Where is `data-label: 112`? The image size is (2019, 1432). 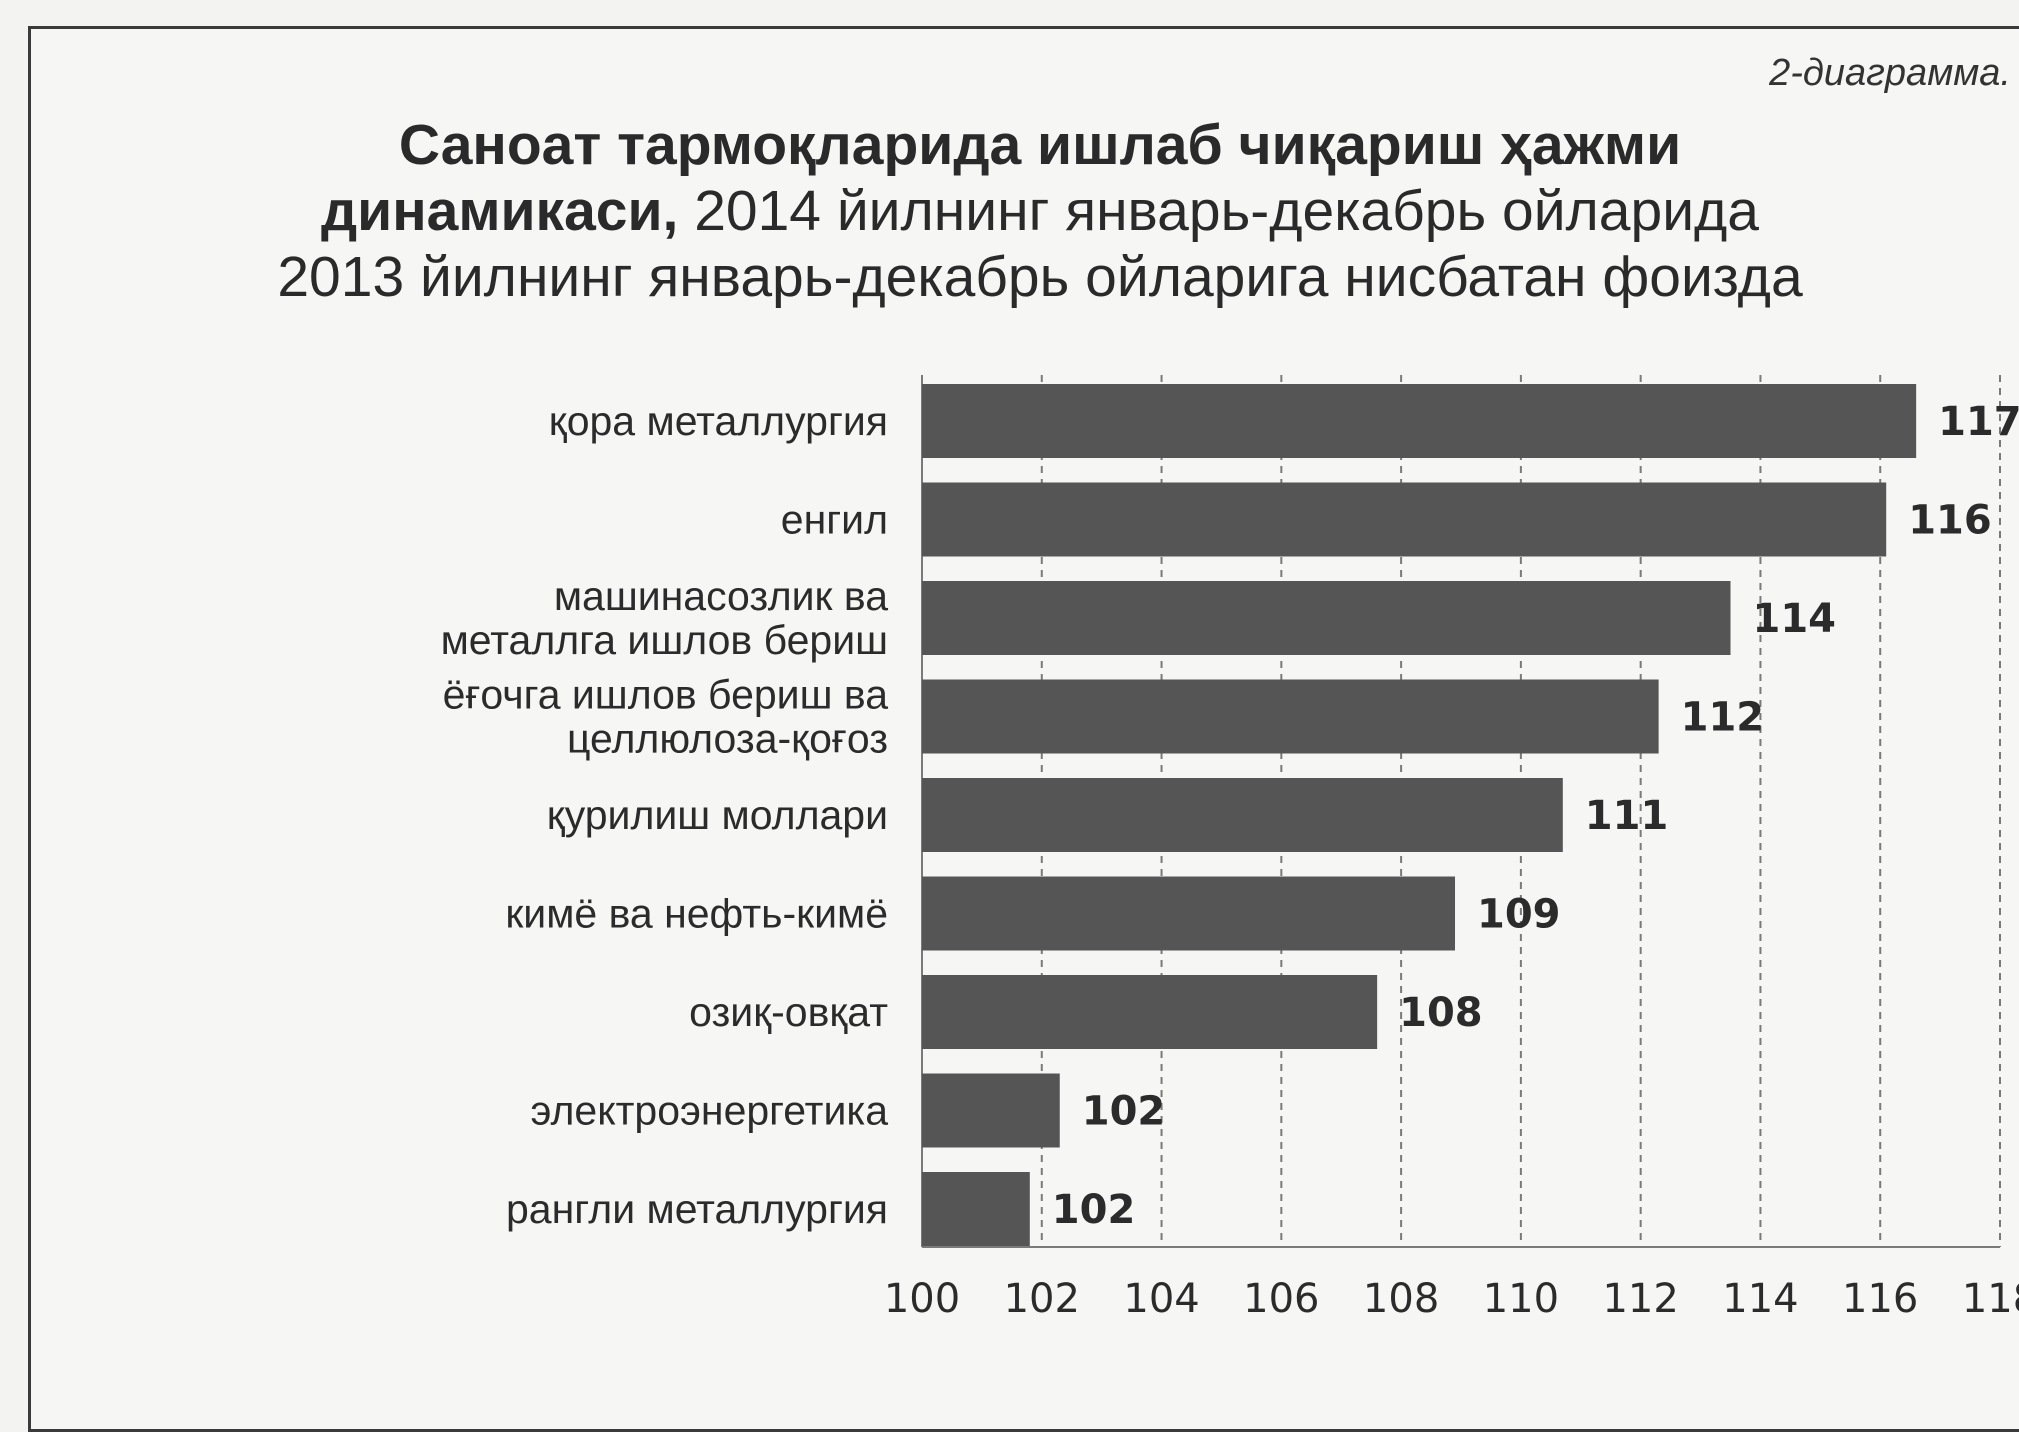
data-label: 112 is located at coordinates (1723, 718).